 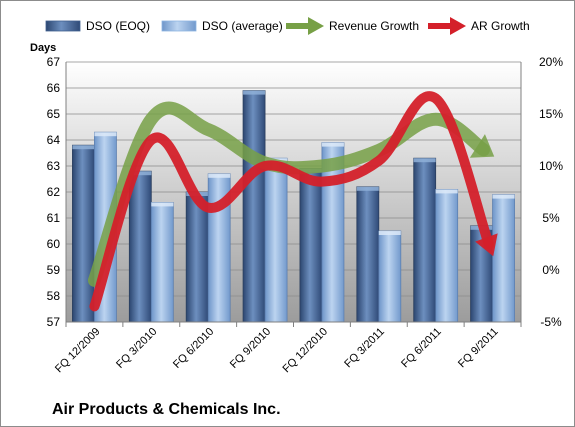 I want to click on right-axis-tick-labels: -5% 0% 5% 10% 15% 20%, so click(x=551, y=192).